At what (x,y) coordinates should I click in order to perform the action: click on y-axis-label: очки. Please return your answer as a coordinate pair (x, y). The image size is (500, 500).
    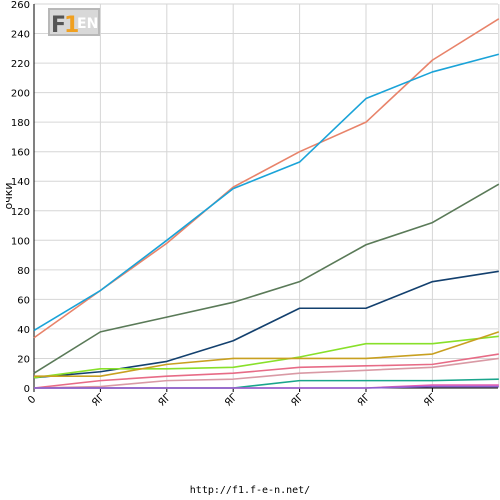
    Looking at the image, I should click on (8, 195).